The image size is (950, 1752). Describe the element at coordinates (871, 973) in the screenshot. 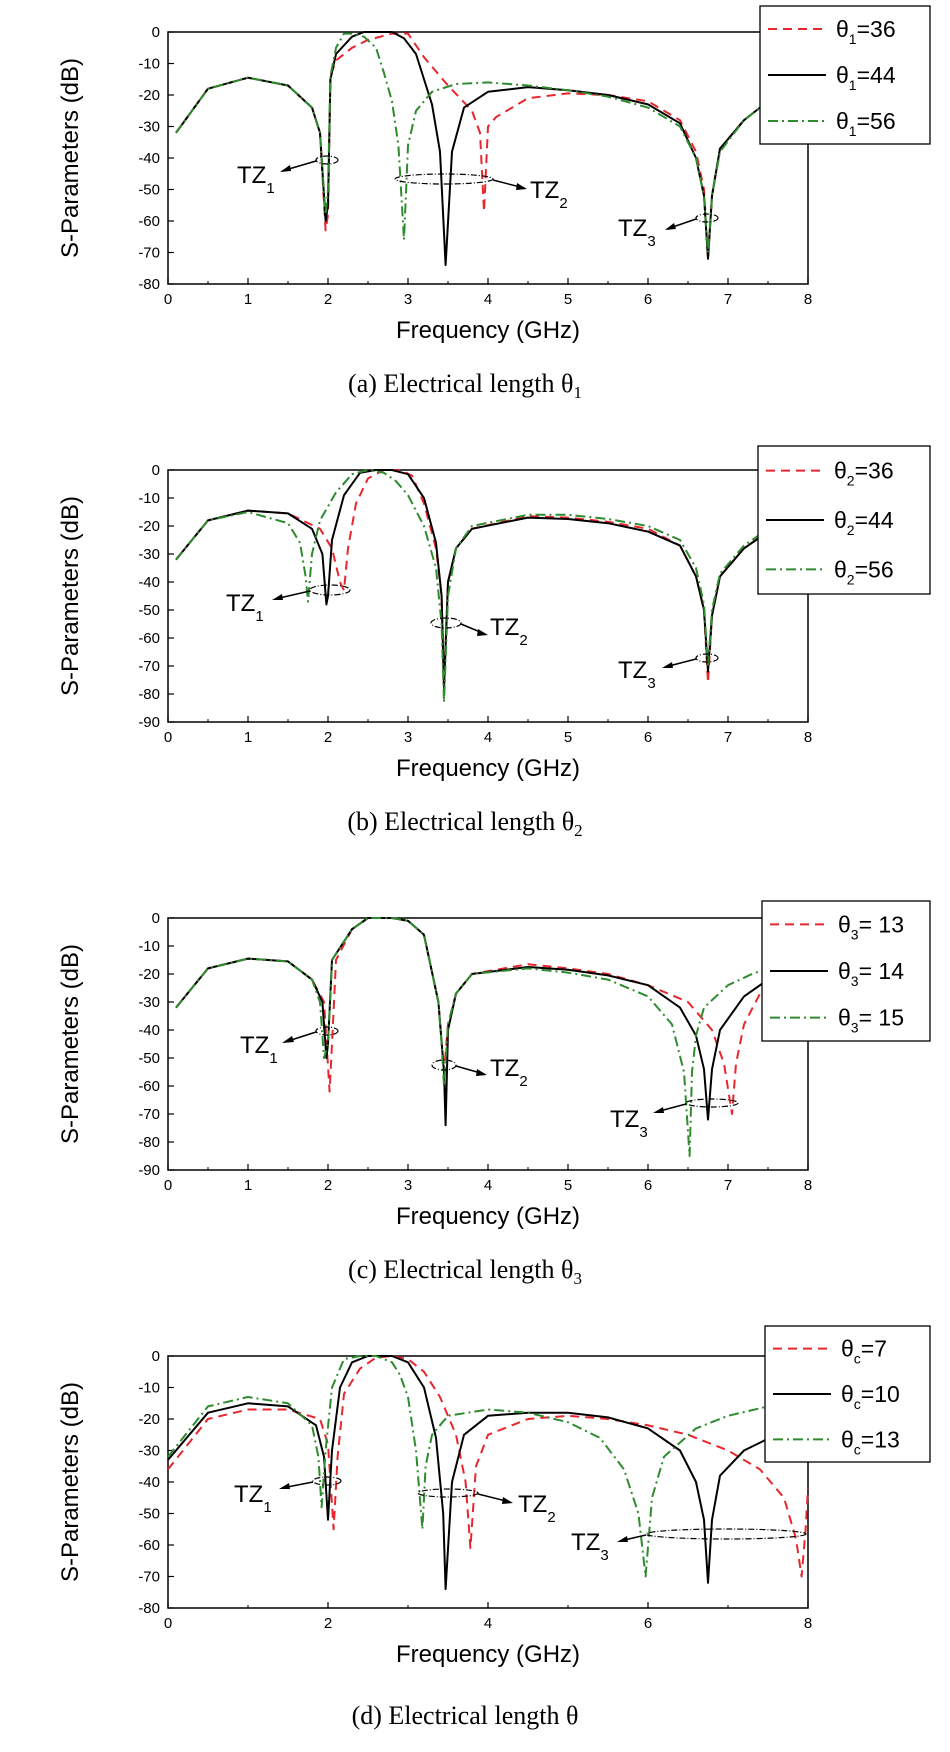

I see `legend-label: θ3= 14` at that location.